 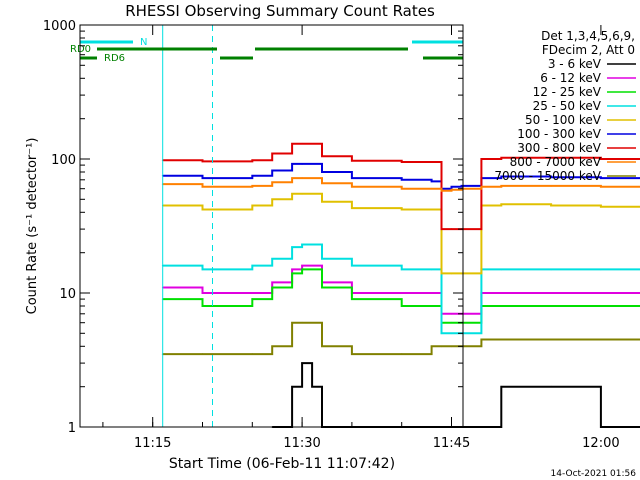 What do you see at coordinates (401, 338) in the screenshot?
I see `series-line-7000-15000-kev` at bounding box center [401, 338].